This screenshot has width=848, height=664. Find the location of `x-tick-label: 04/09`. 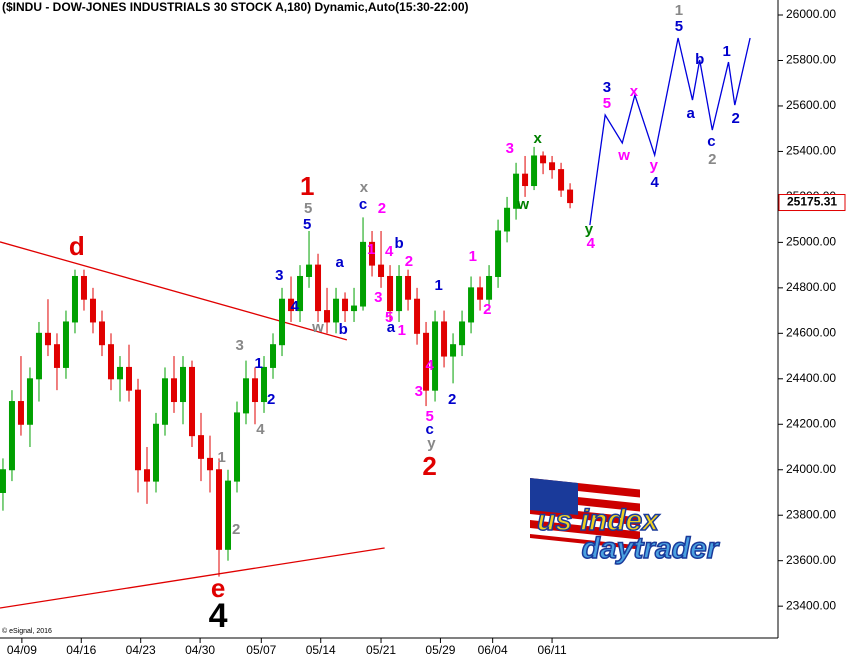

x-tick-label: 04/09 is located at coordinates (22, 650).